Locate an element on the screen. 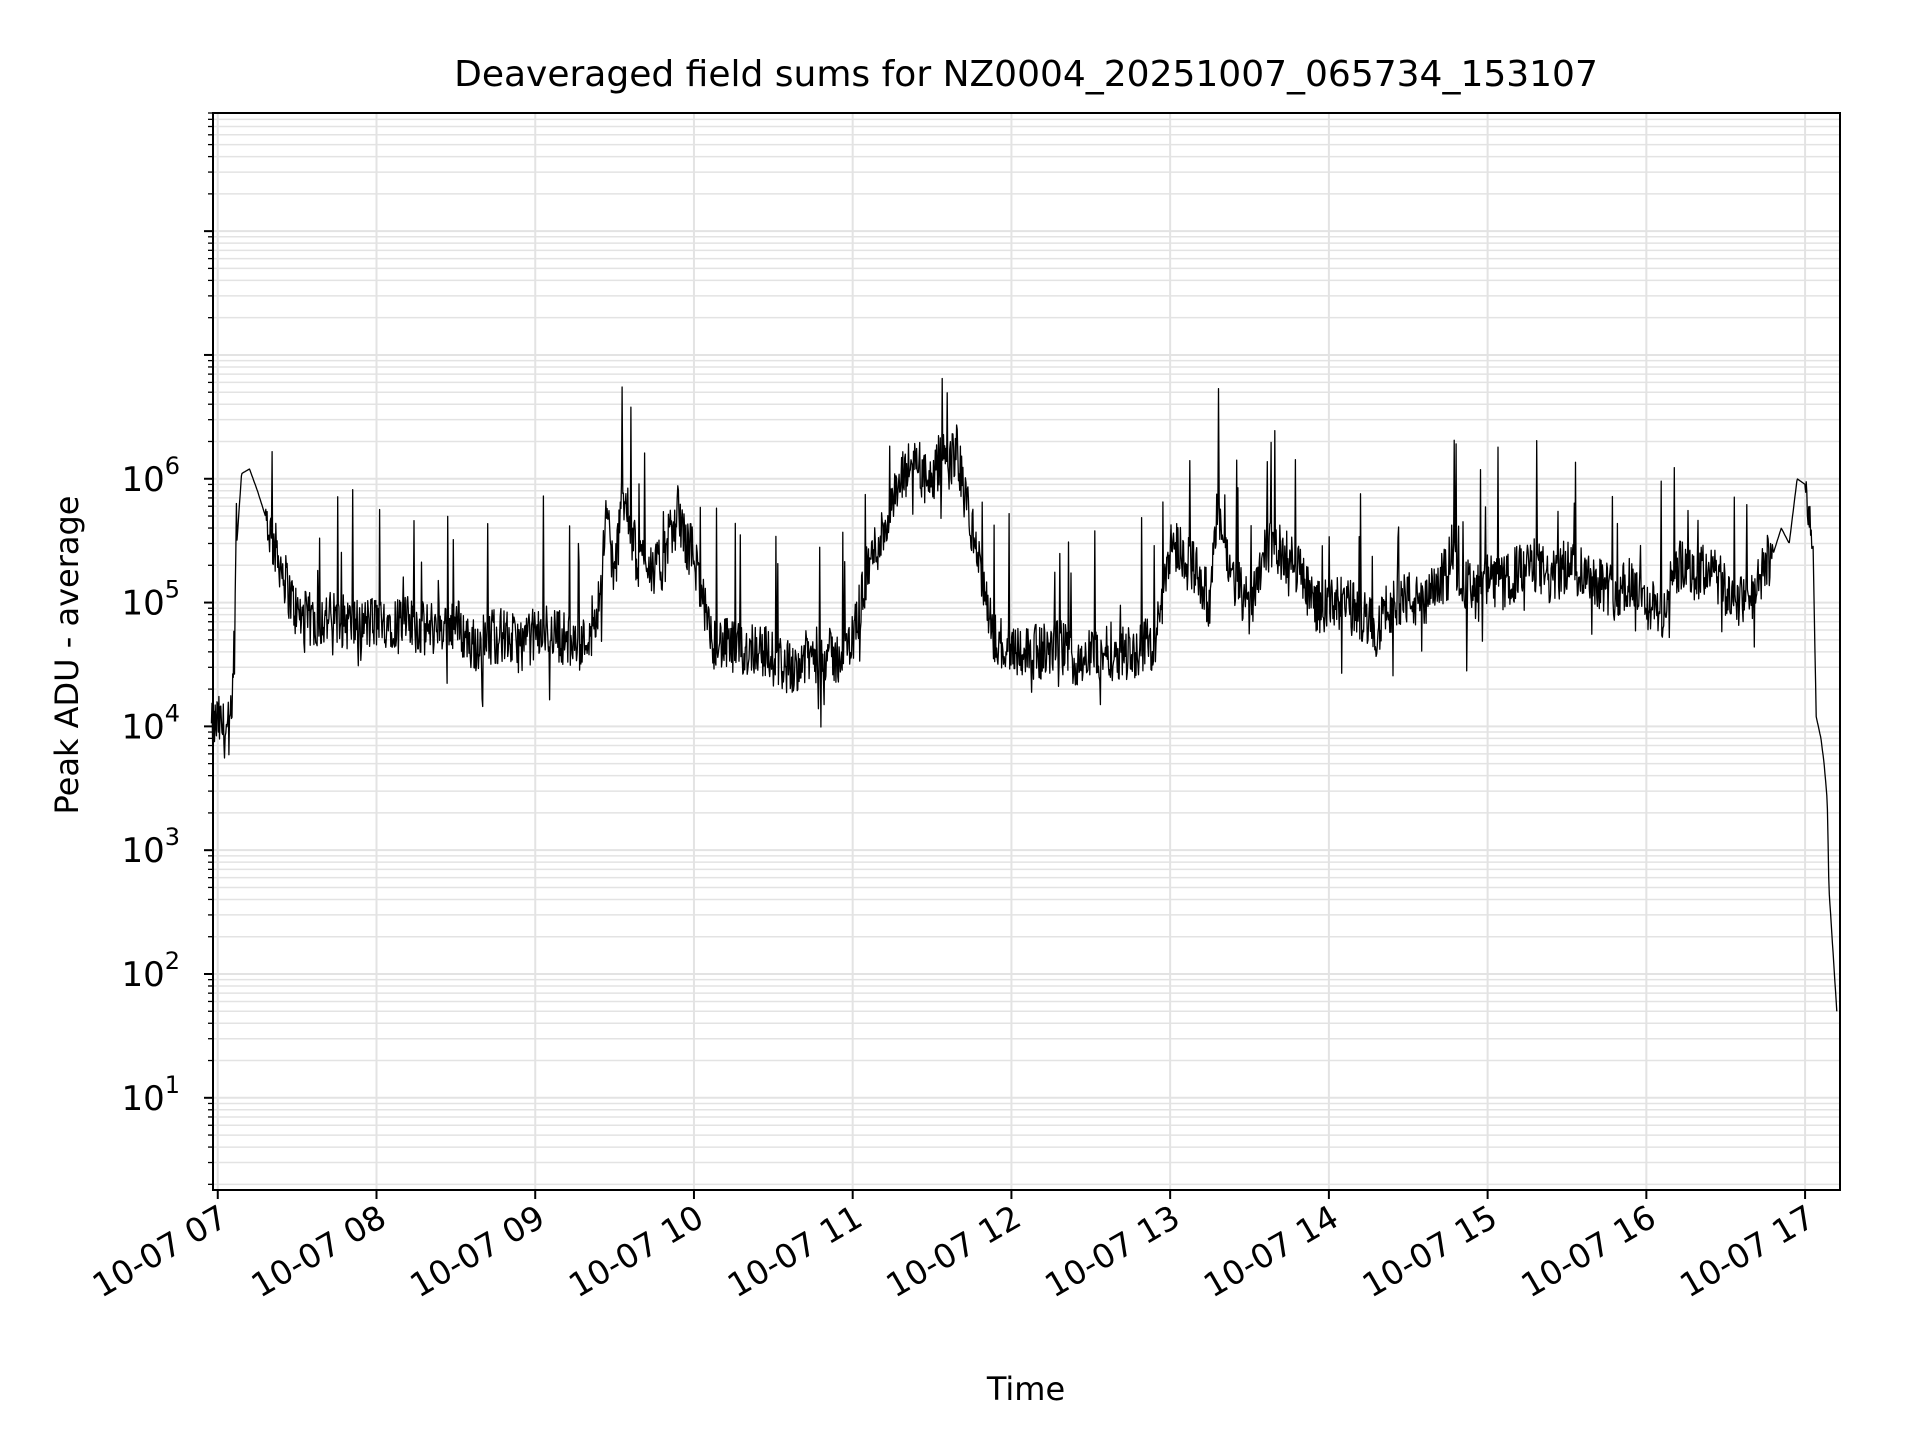  y-tick-label: 10⁴ is located at coordinates (150, 723).